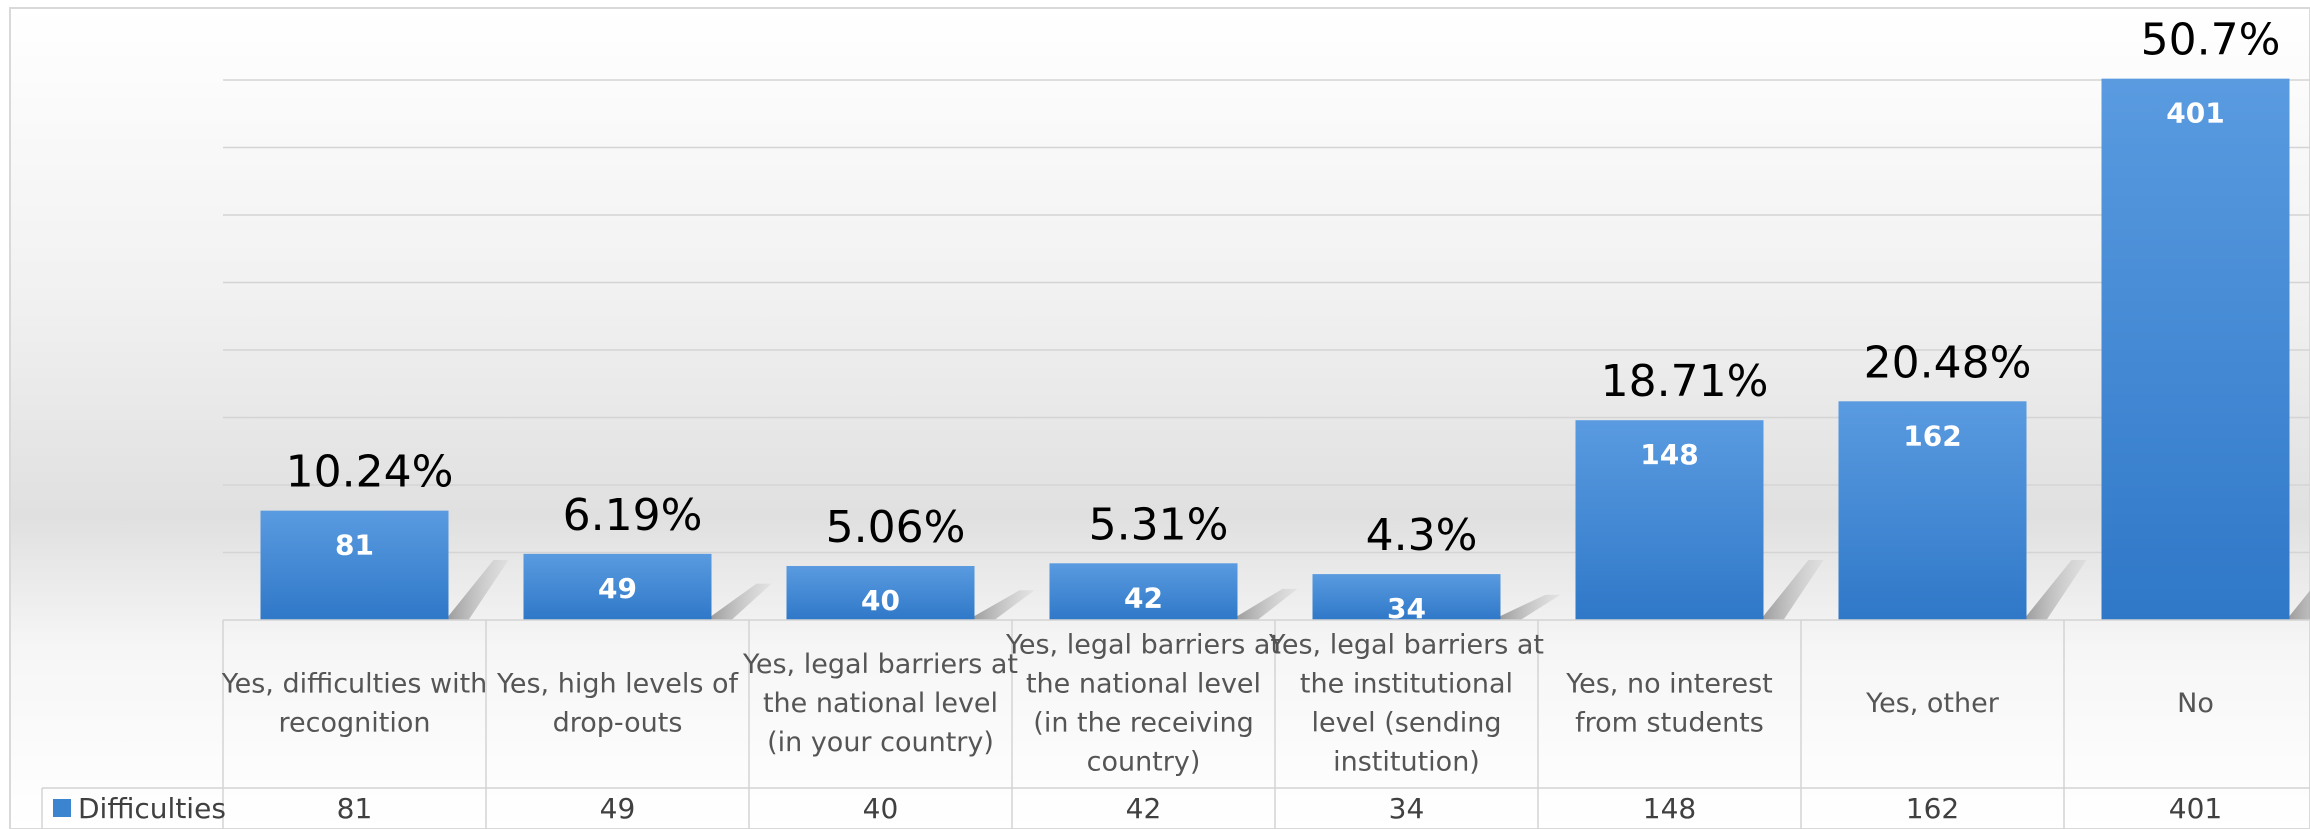 This screenshot has height=829, width=2310. Describe the element at coordinates (354, 684) in the screenshot. I see `category-label-line: Yes, difficulties with` at that location.